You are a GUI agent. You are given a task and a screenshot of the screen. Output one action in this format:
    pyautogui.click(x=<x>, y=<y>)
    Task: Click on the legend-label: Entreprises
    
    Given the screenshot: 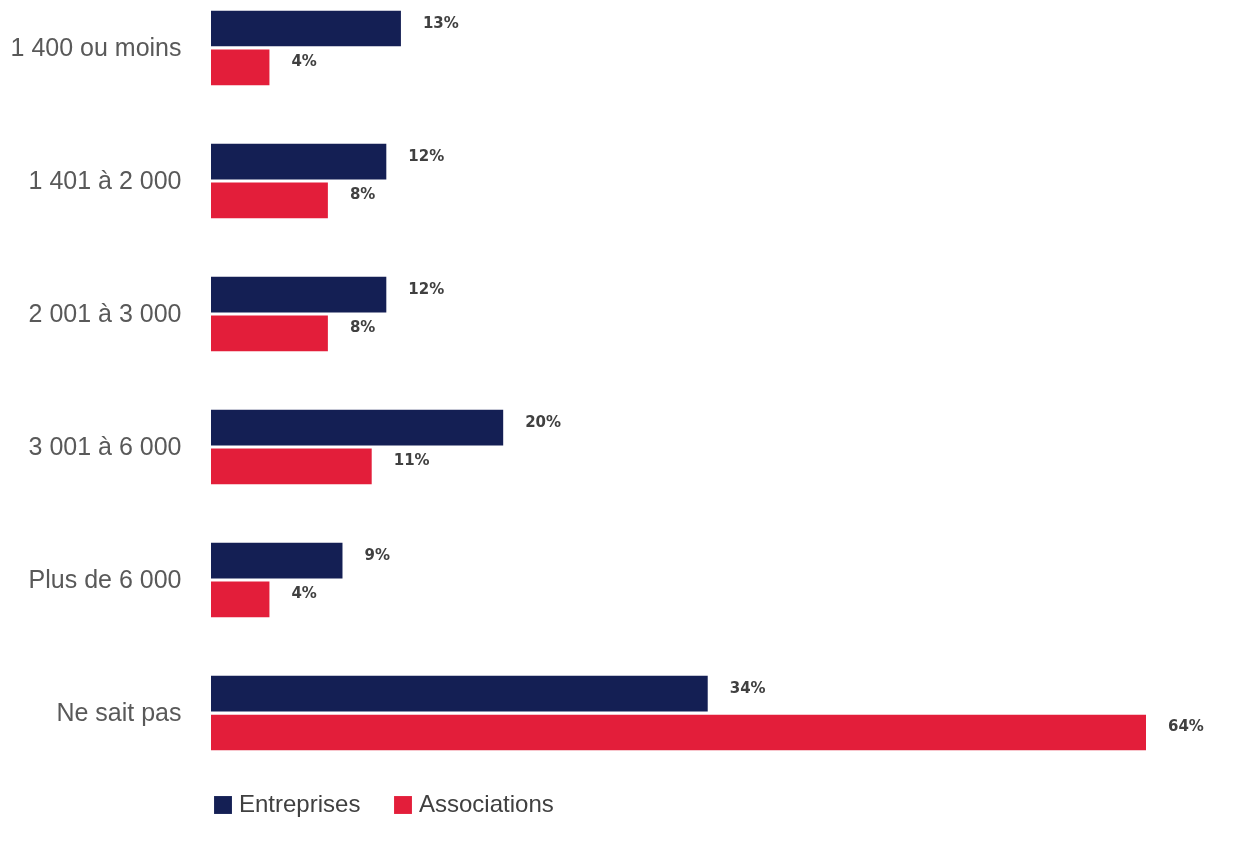 What is the action you would take?
    pyautogui.click(x=300, y=803)
    